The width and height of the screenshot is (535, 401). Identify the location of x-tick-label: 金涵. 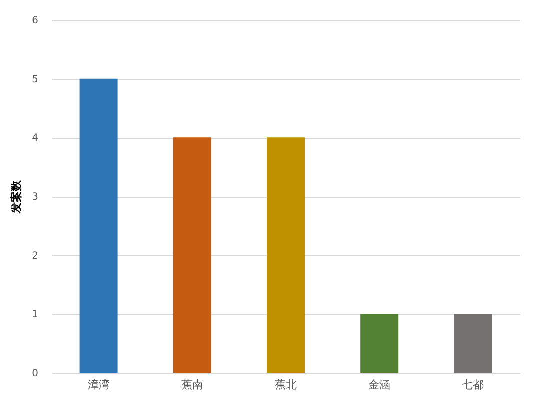
(379, 385).